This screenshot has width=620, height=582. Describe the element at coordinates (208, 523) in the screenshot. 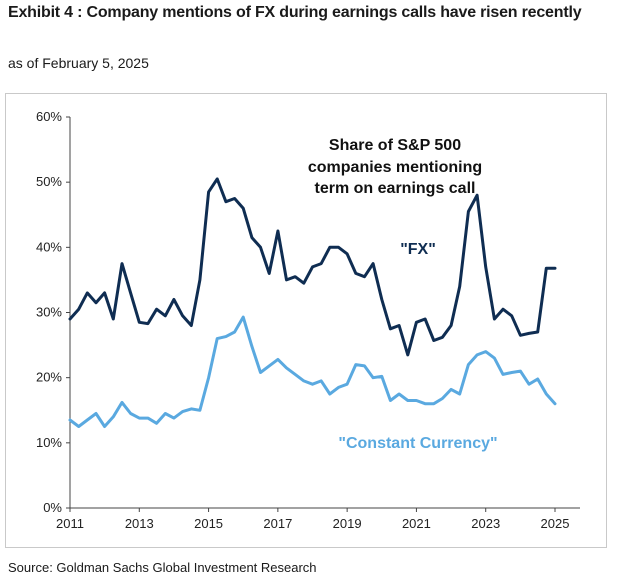

I see `x-tick-label: 2015` at that location.